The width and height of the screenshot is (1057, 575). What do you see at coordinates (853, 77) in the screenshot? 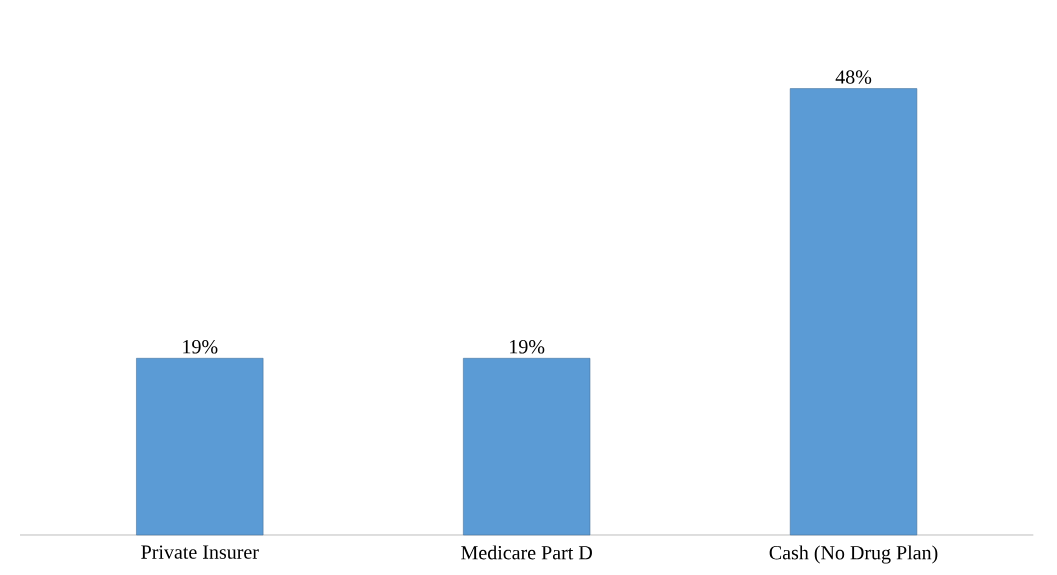
I see `data-label: 48%` at bounding box center [853, 77].